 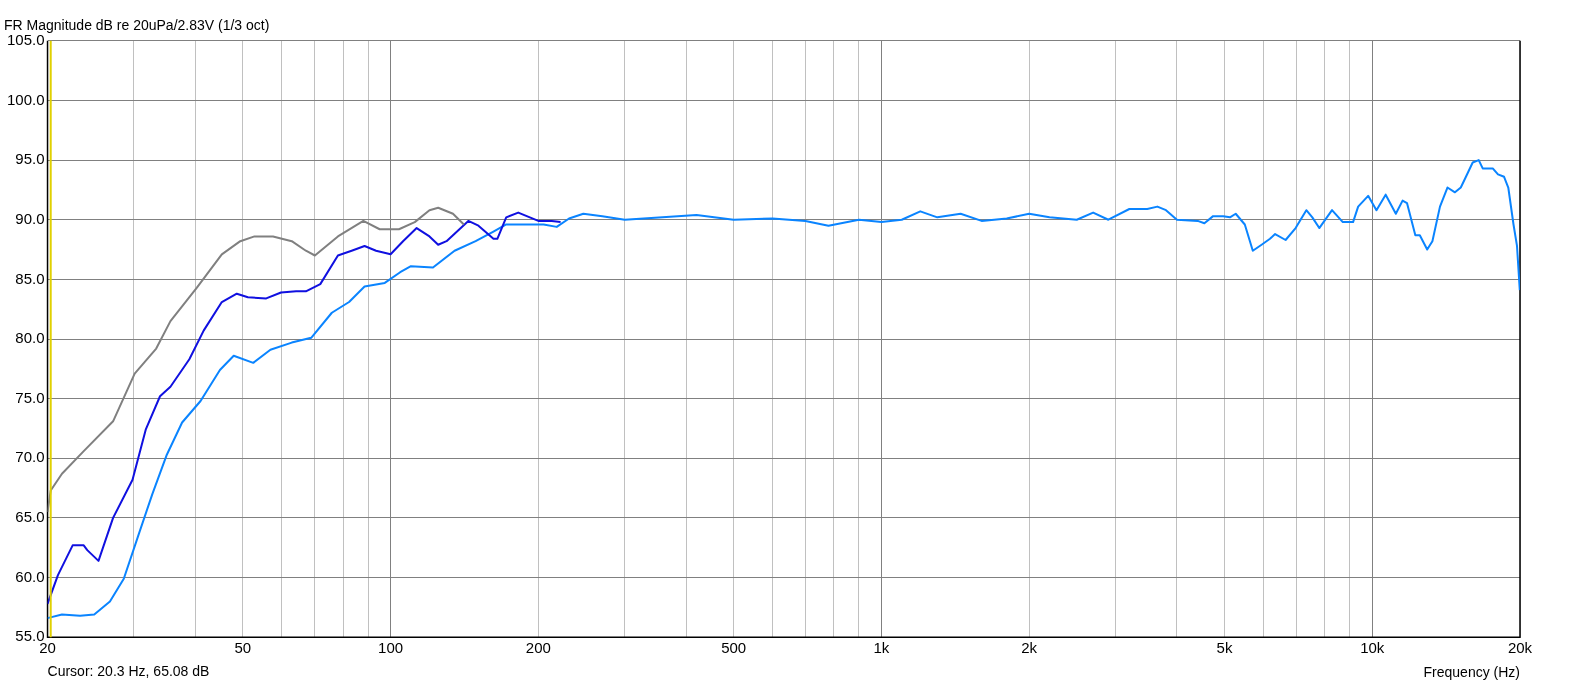 What do you see at coordinates (30, 218) in the screenshot?
I see `y-tick-label: 90.0` at bounding box center [30, 218].